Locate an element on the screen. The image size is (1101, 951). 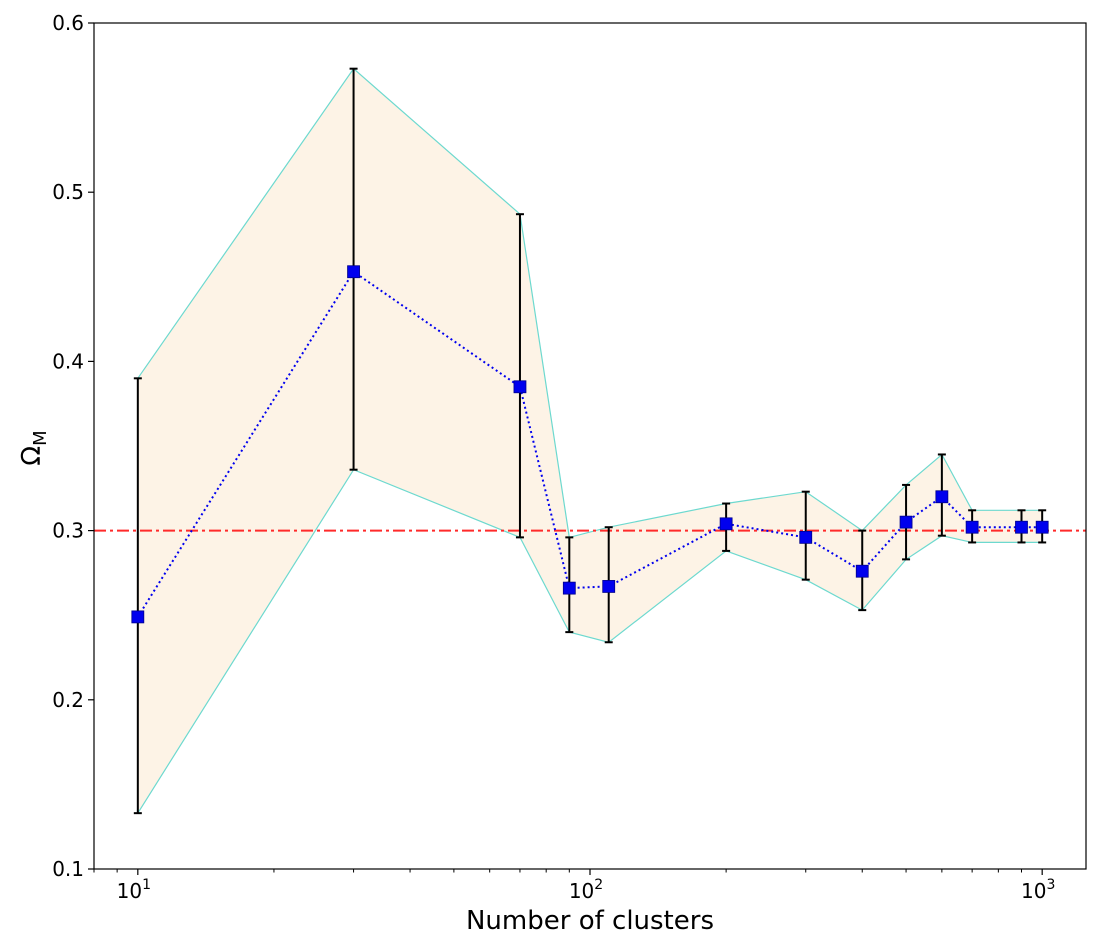
y-tick-label: 0.4 is located at coordinates (68, 361).